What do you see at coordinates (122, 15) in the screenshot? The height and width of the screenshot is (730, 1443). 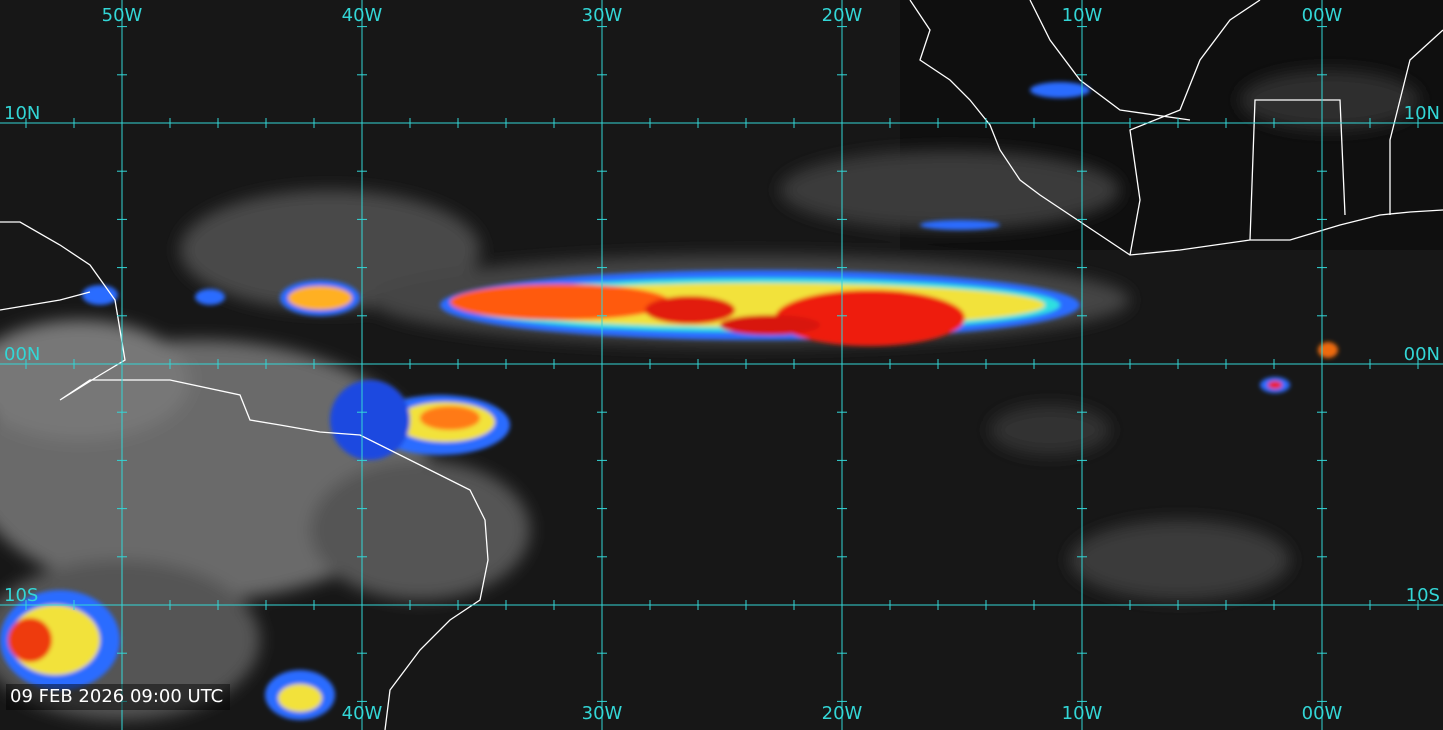 I see `longitude-label-top: 50W` at bounding box center [122, 15].